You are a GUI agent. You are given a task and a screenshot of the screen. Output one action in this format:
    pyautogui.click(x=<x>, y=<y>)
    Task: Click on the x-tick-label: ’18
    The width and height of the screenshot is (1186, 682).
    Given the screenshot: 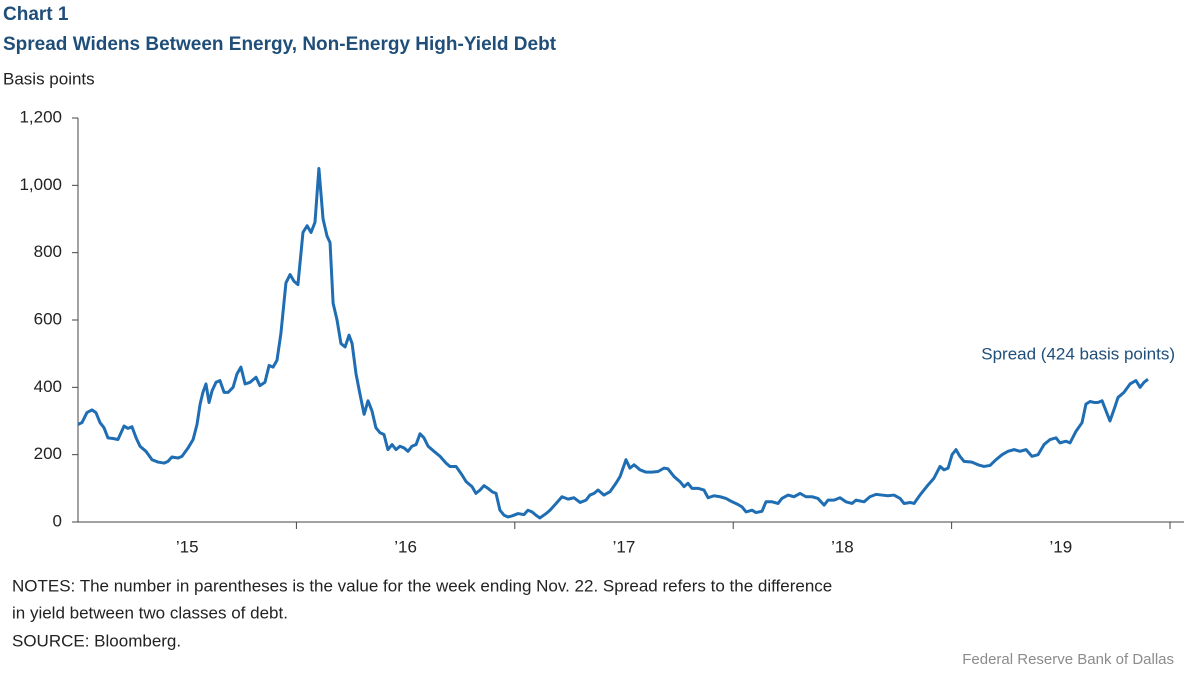 What is the action you would take?
    pyautogui.click(x=842, y=546)
    